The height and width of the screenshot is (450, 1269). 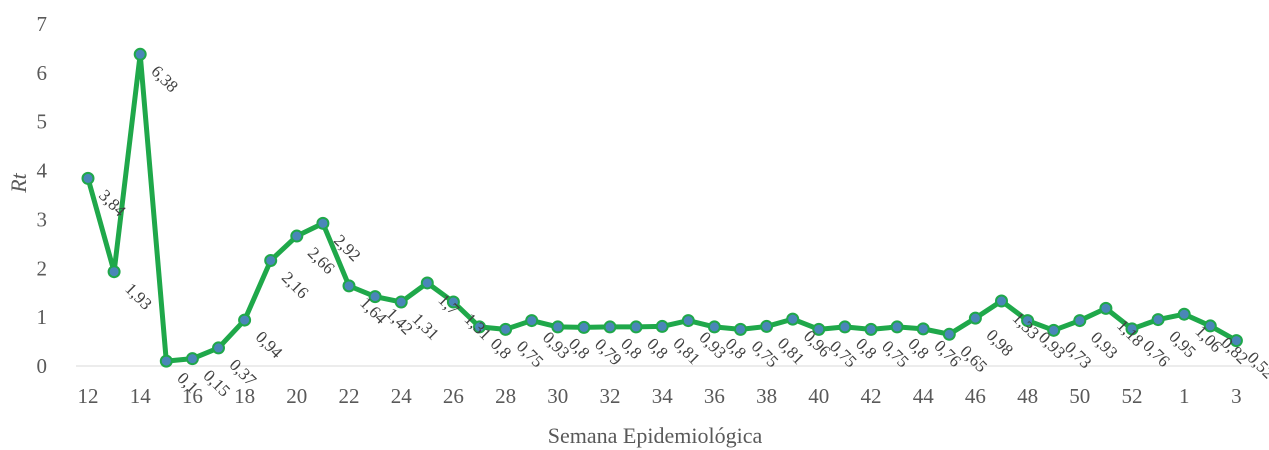 I want to click on x-tick-label: 3, so click(x=1236, y=396).